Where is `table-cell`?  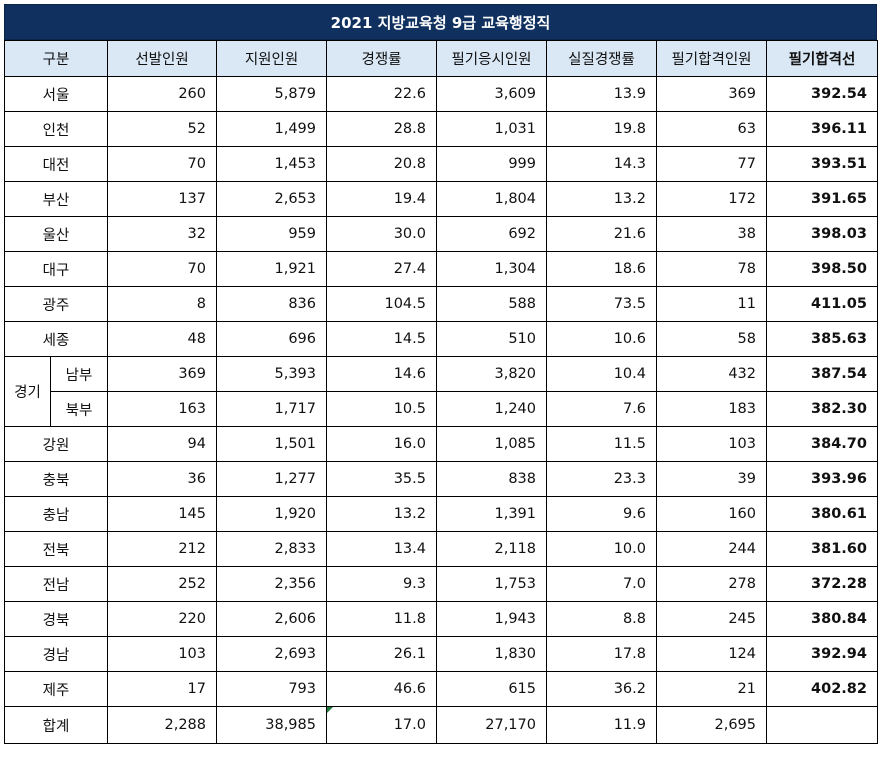
table-cell is located at coordinates (822, 725).